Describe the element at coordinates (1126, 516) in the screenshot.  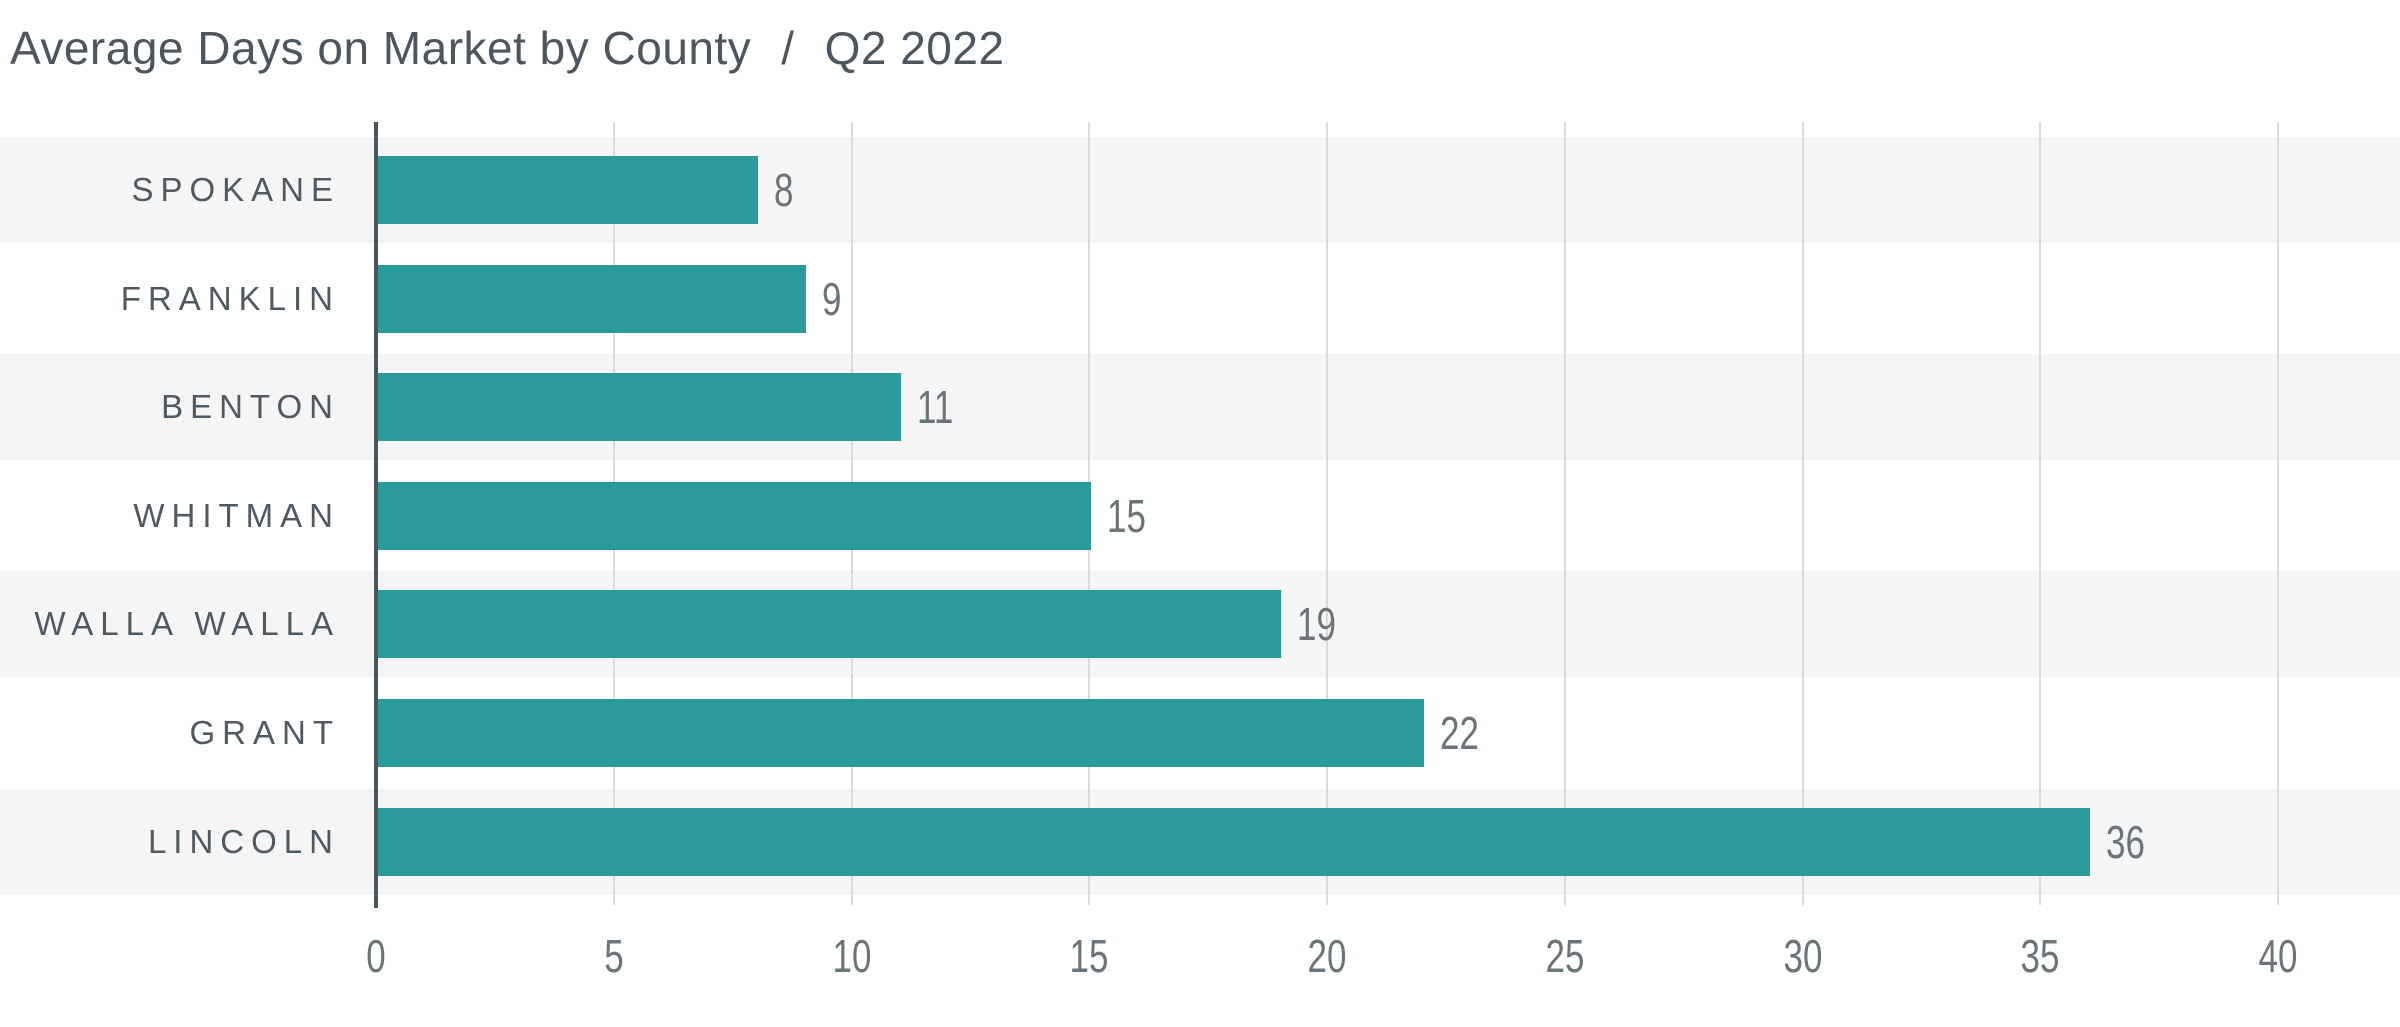
I see `value-label-text: 15` at that location.